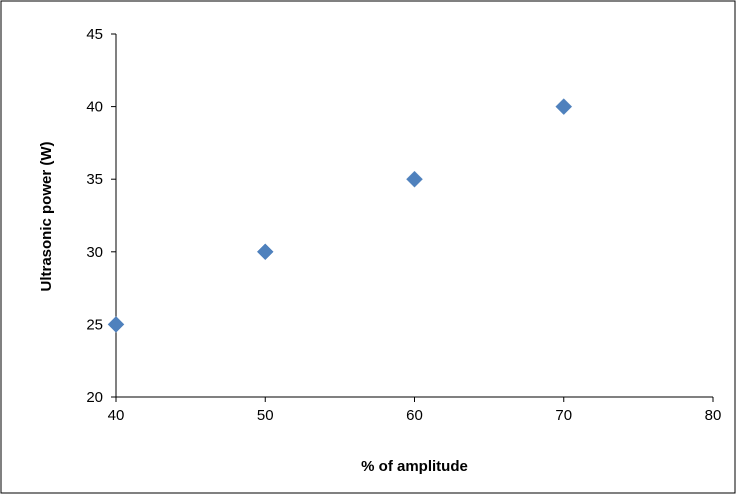  What do you see at coordinates (94, 324) in the screenshot?
I see `y-tick-label: 25` at bounding box center [94, 324].